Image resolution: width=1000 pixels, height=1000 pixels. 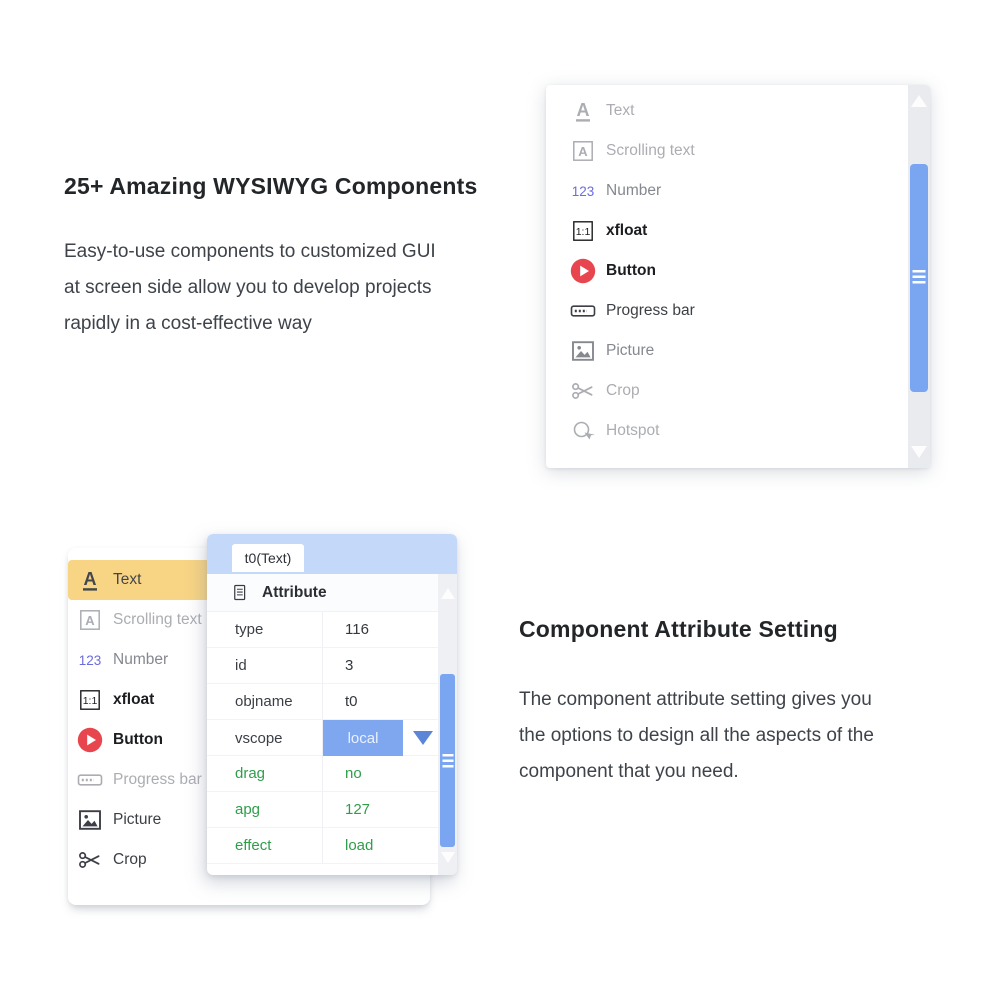 What do you see at coordinates (380, 809) in the screenshot?
I see `attribute-value: 127 127` at bounding box center [380, 809].